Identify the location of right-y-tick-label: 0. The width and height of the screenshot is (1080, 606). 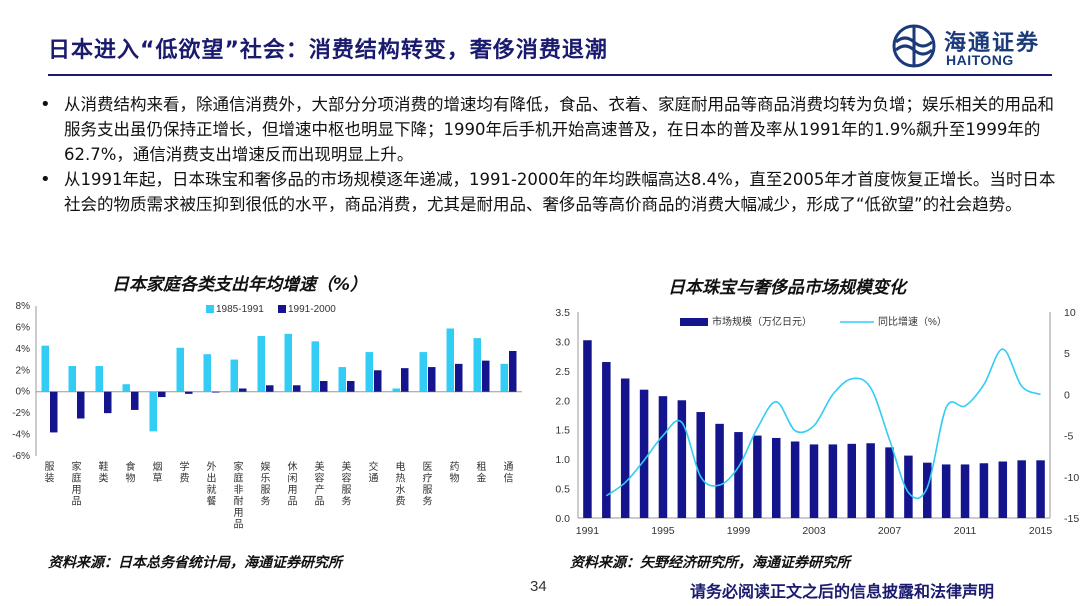
(1067, 395).